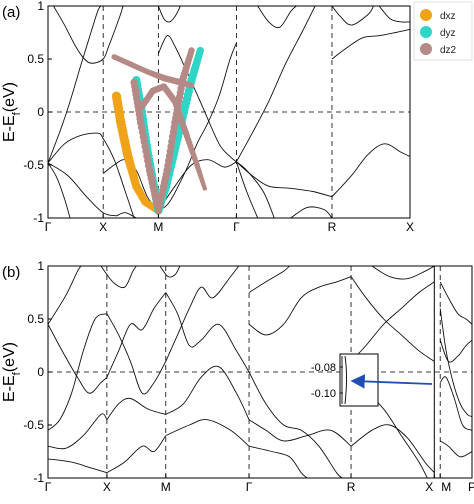  Describe the element at coordinates (410, 227) in the screenshot. I see `a-xtick-label-5: X` at that location.